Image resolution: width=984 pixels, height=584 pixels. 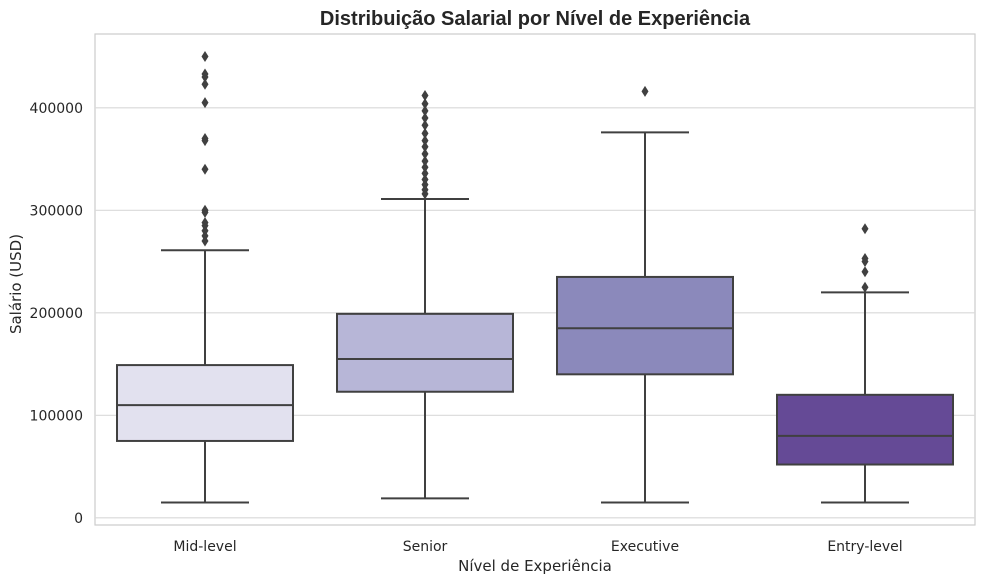 I want to click on x-tick-label: Mid-level, so click(x=204, y=547).